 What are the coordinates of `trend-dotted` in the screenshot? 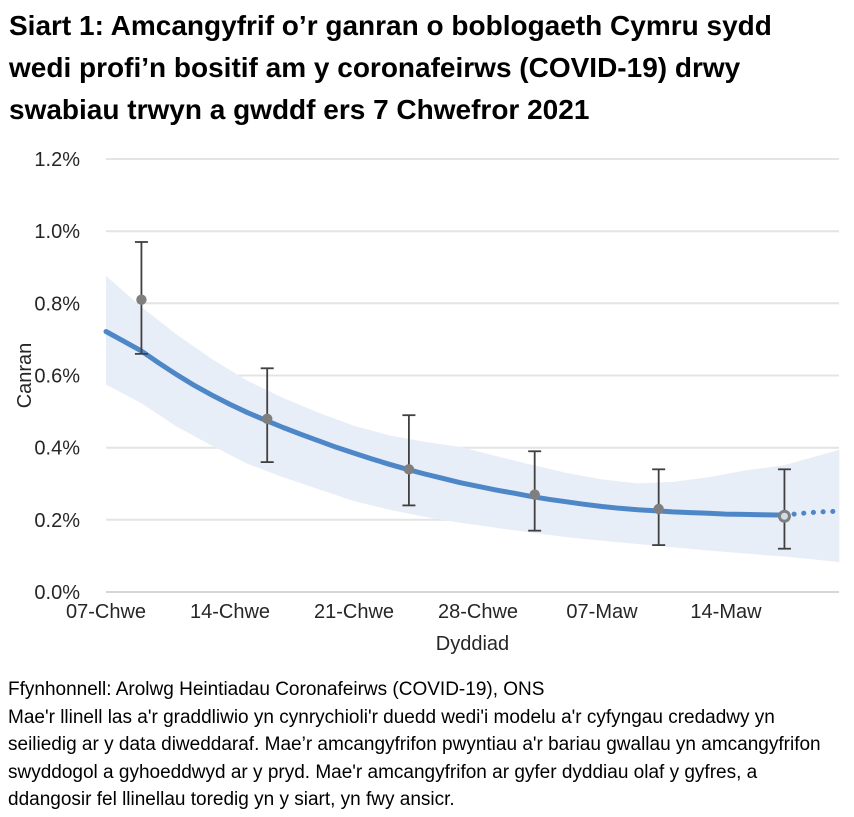 It's located at (811, 513).